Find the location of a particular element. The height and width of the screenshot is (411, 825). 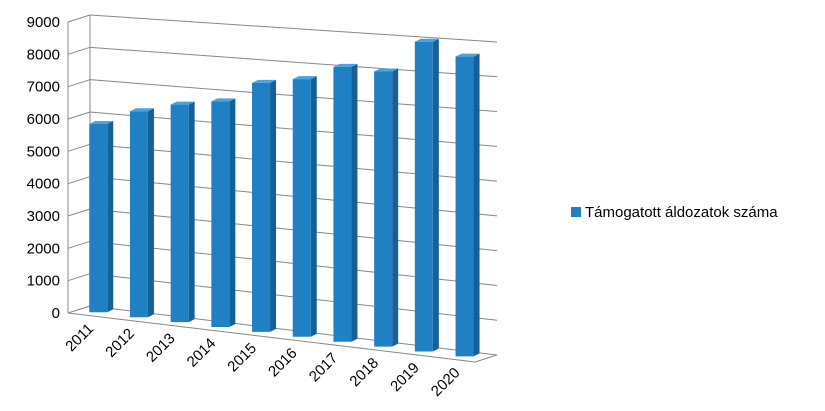

legend: Támogatott áldozatok száma is located at coordinates (674, 212).